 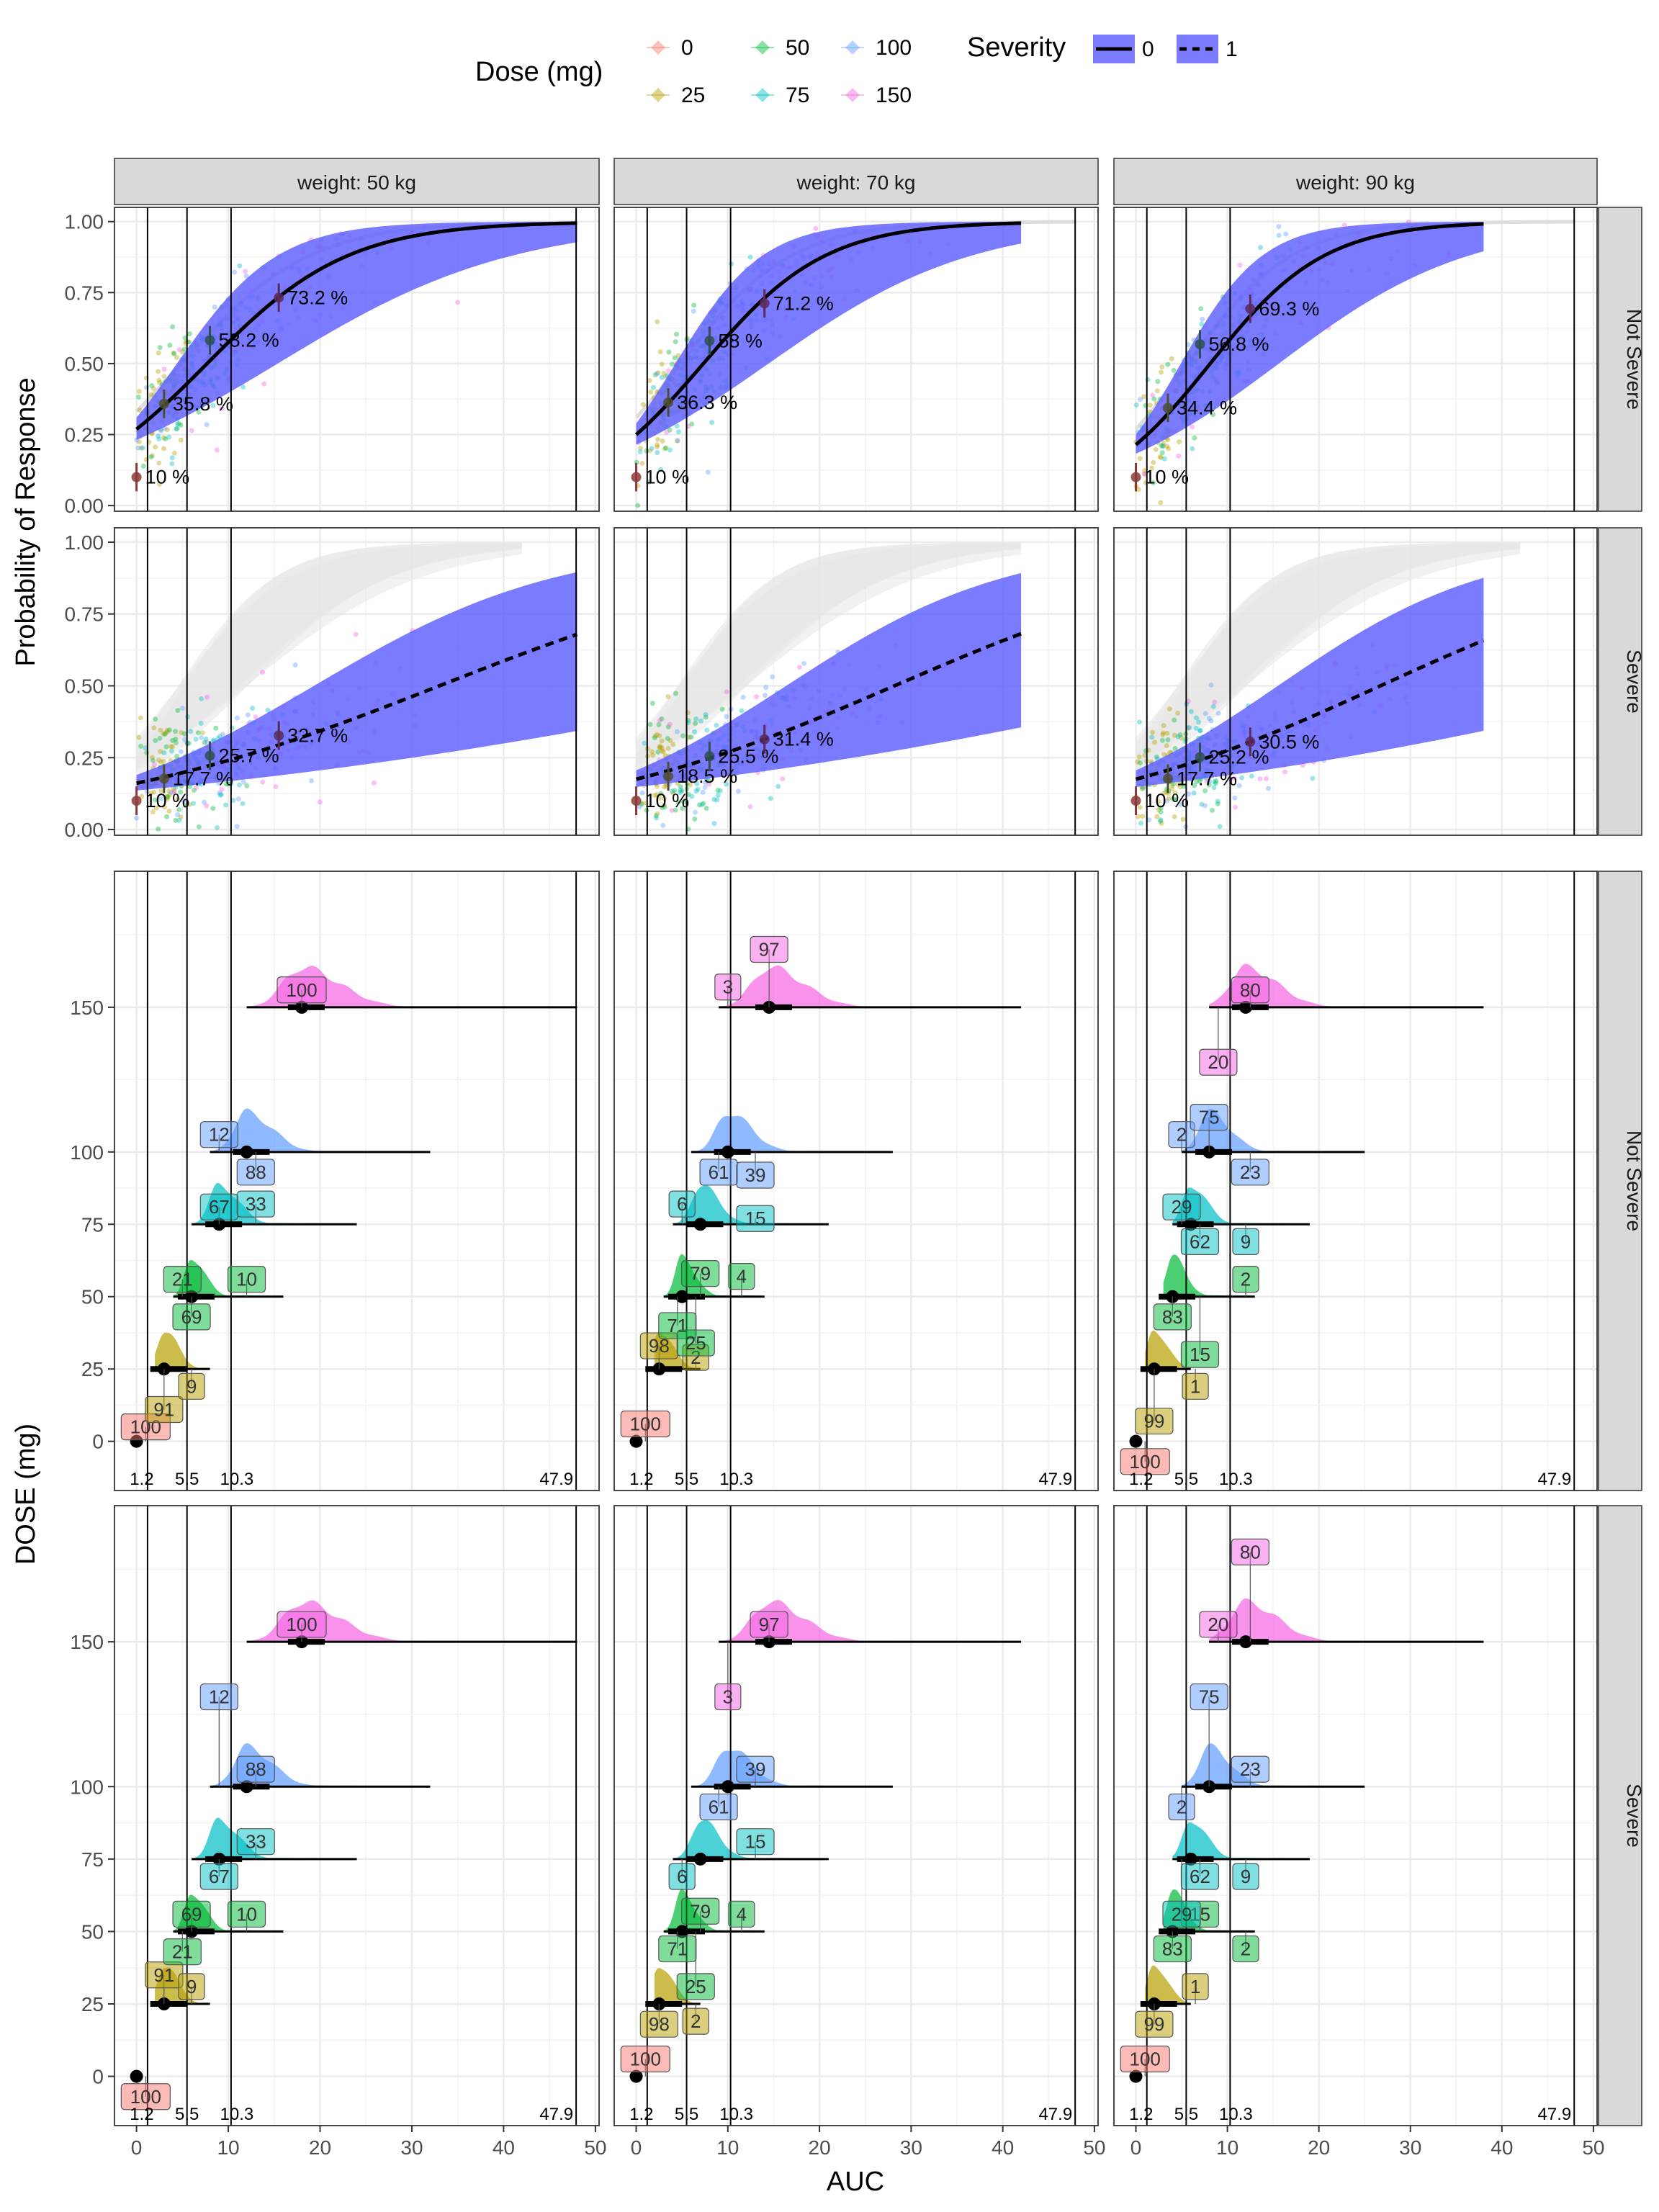 What do you see at coordinates (93, 2004) in the screenshot?
I see `y-tick-label: 25` at bounding box center [93, 2004].